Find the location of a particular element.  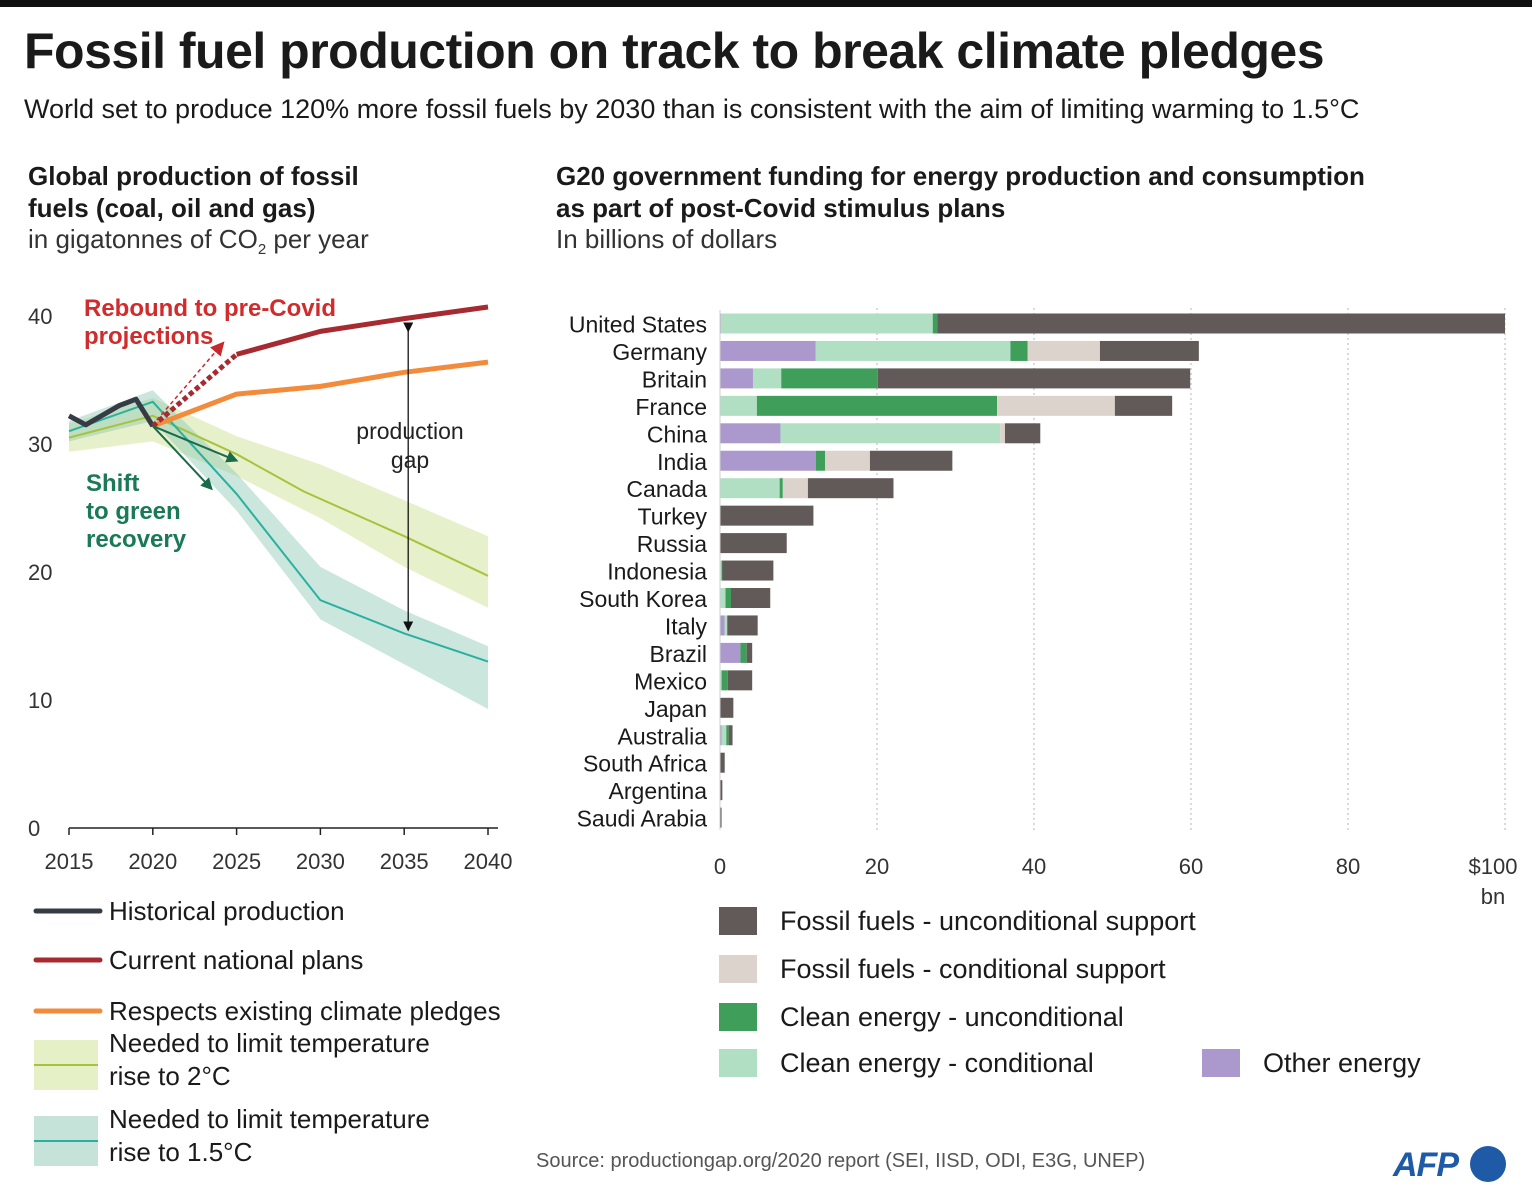

bar-x-tick-label: 60 is located at coordinates (1191, 866).